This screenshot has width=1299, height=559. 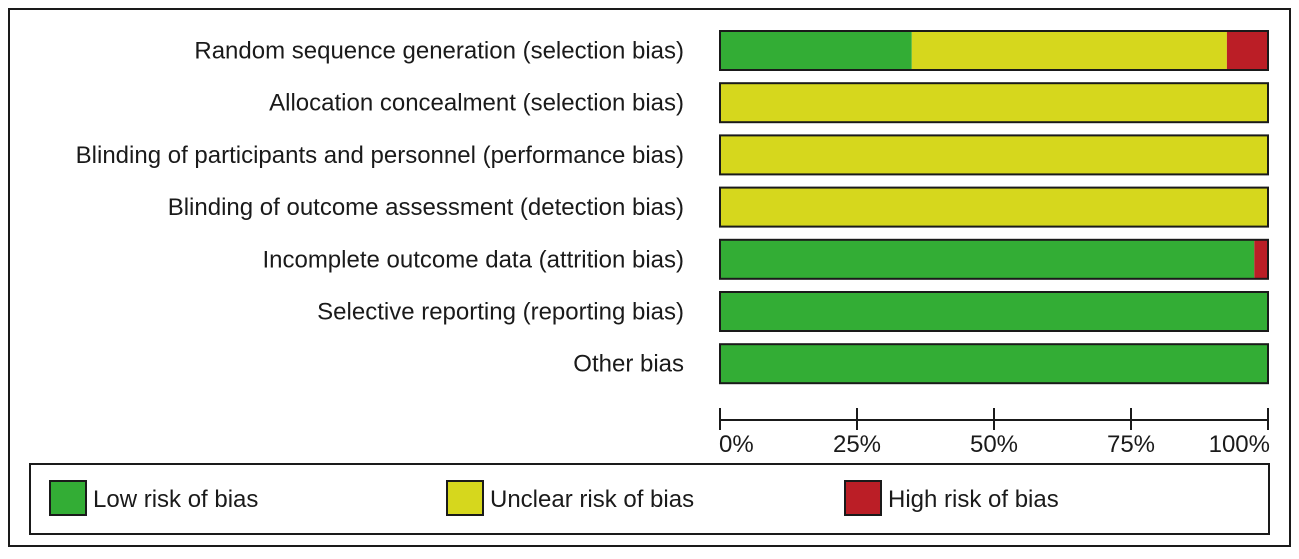 I want to click on legend-label: Low risk of bias, so click(x=175, y=499).